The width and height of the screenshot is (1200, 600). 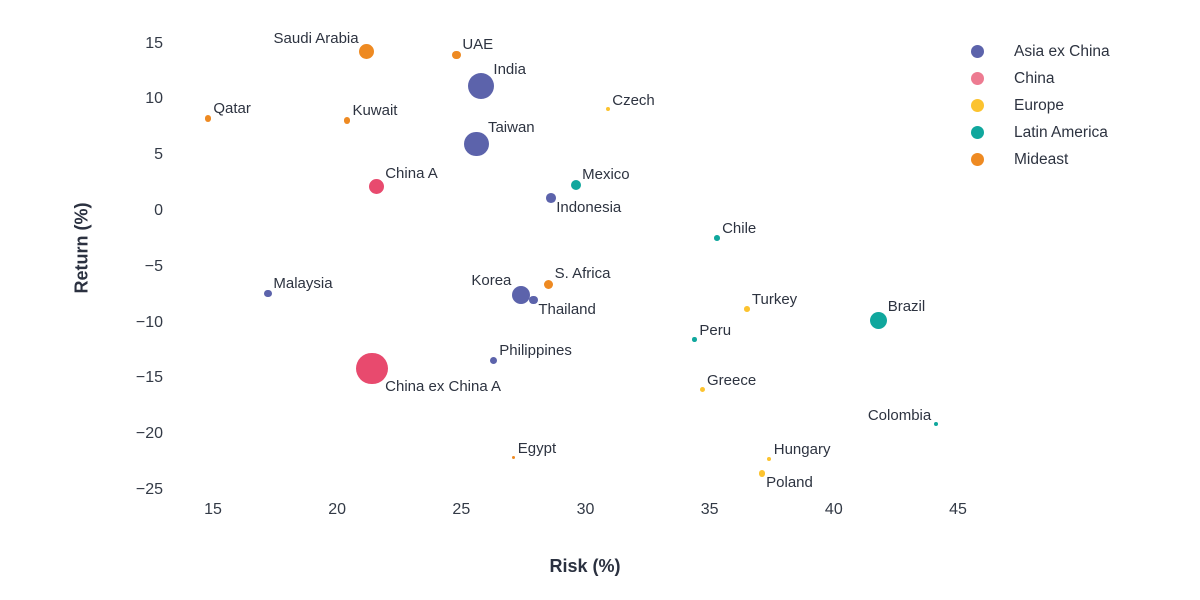 I want to click on legend-item-asia-ex-china: Asia ex China, so click(x=1075, y=54).